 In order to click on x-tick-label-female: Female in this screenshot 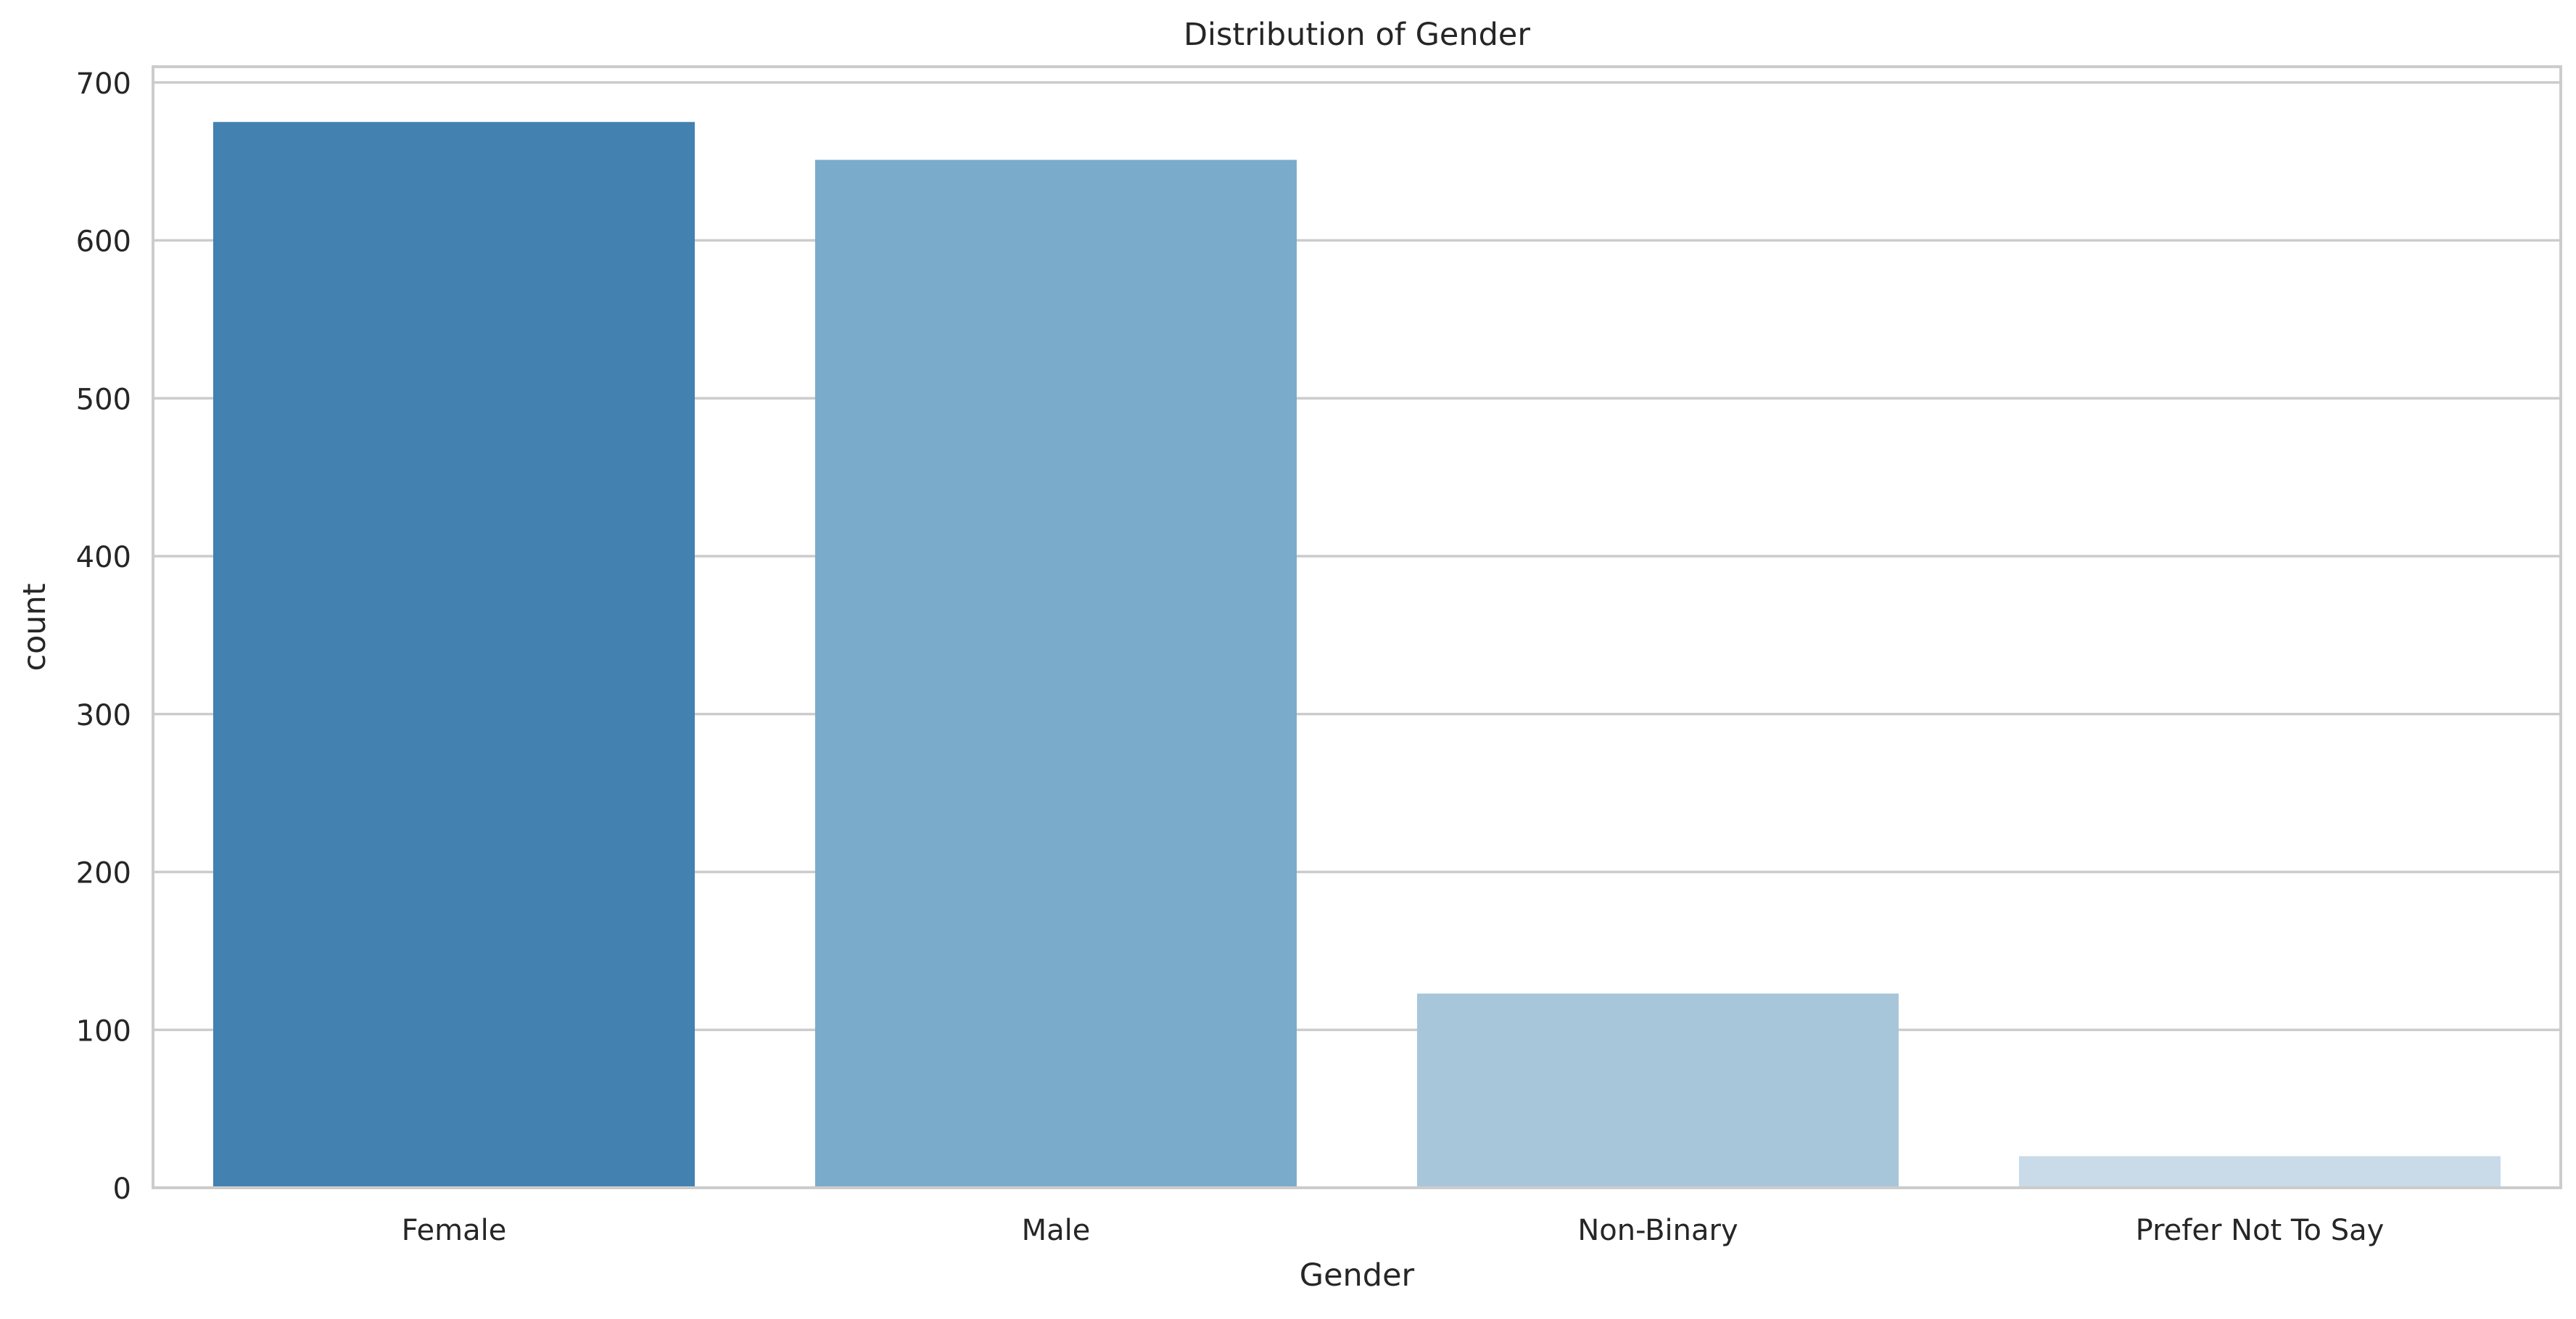, I will do `click(454, 1230)`.